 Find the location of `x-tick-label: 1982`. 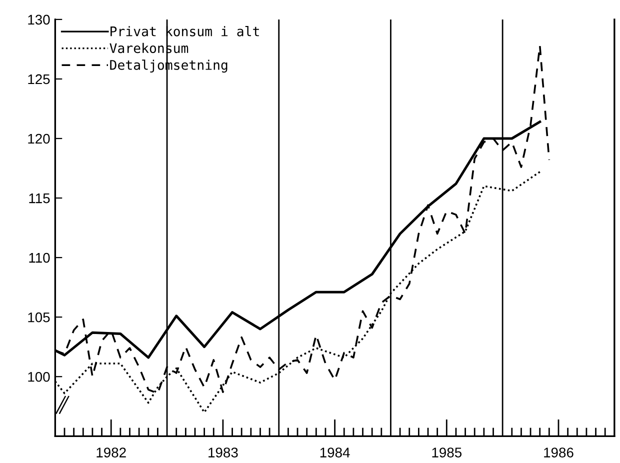

x-tick-label: 1982 is located at coordinates (111, 453).